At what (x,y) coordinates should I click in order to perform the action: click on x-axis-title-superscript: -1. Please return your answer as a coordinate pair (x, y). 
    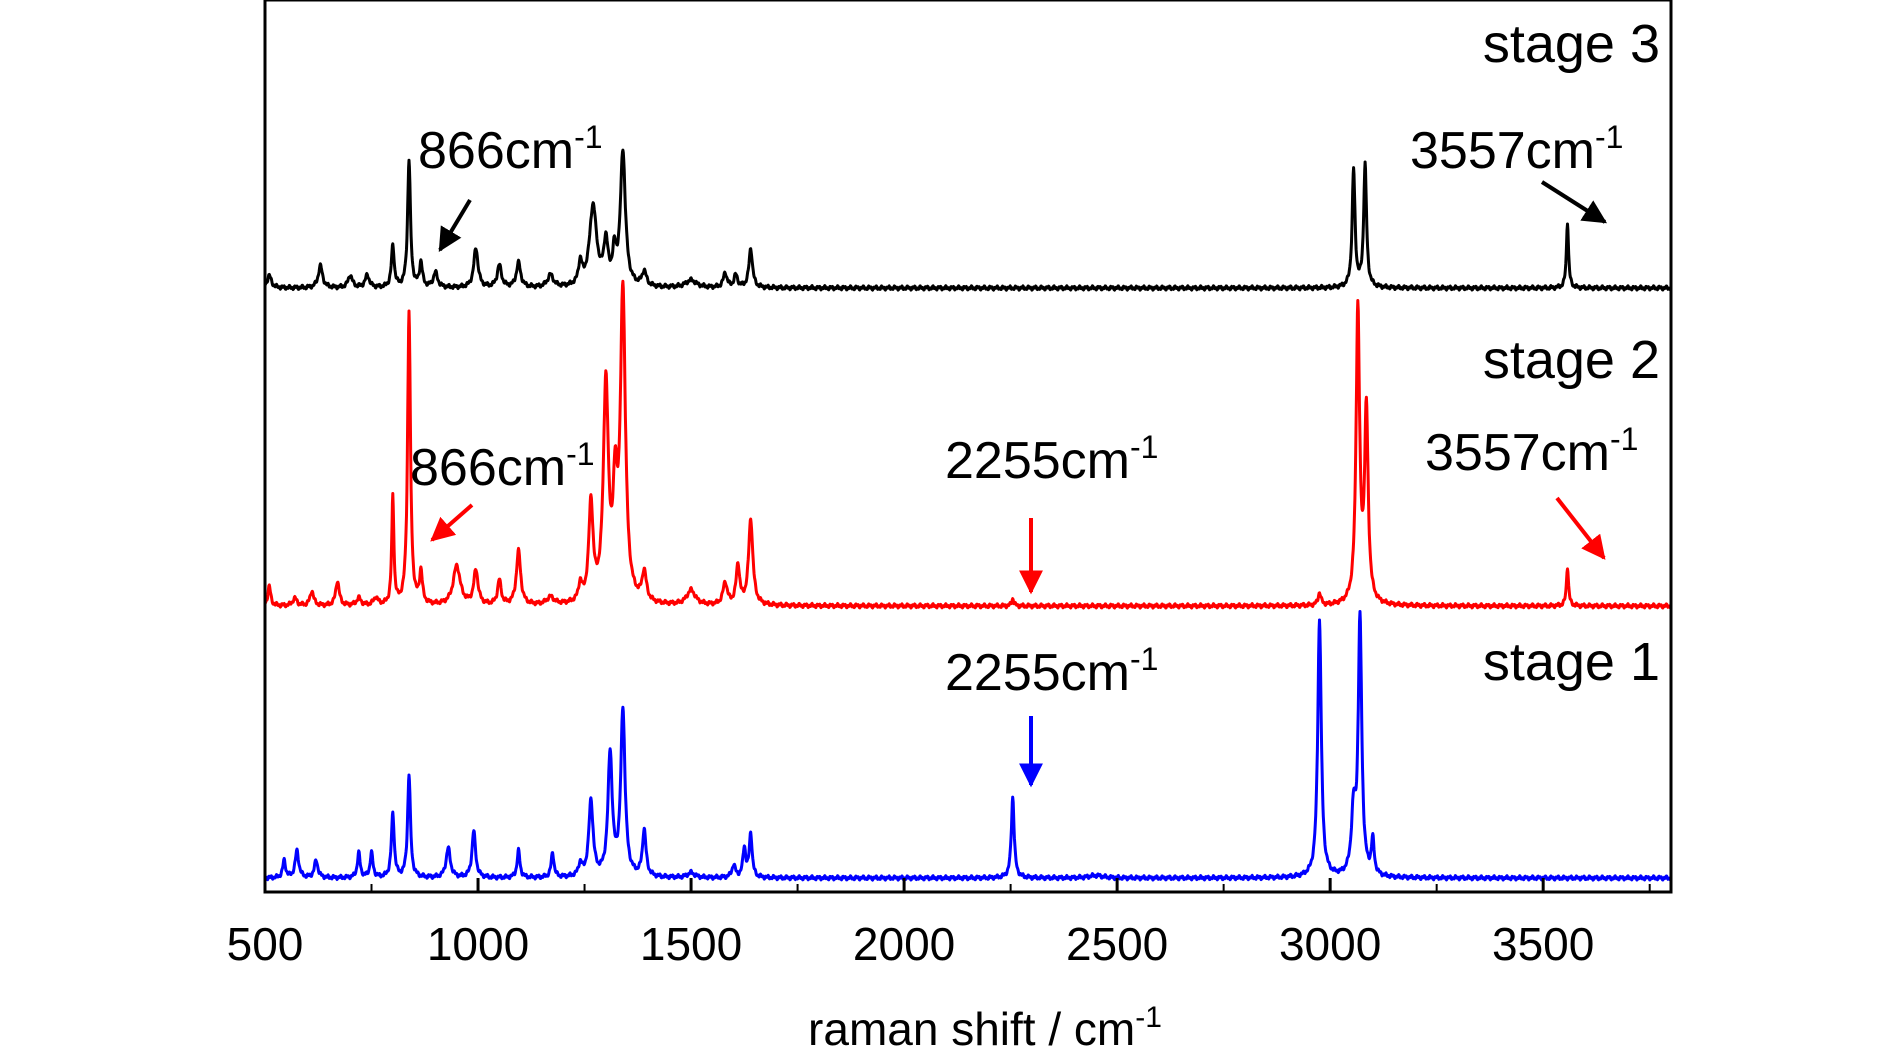
    Looking at the image, I should click on (1148, 1017).